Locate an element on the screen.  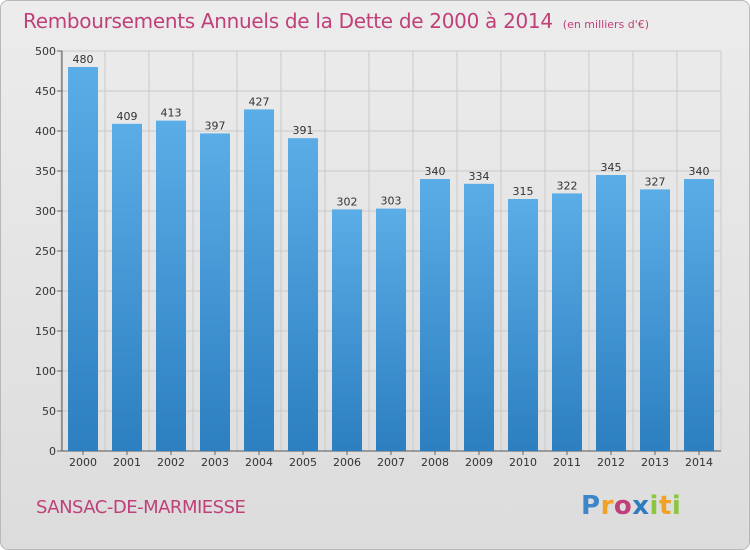
y-tick-label: 350 is located at coordinates (45, 171).